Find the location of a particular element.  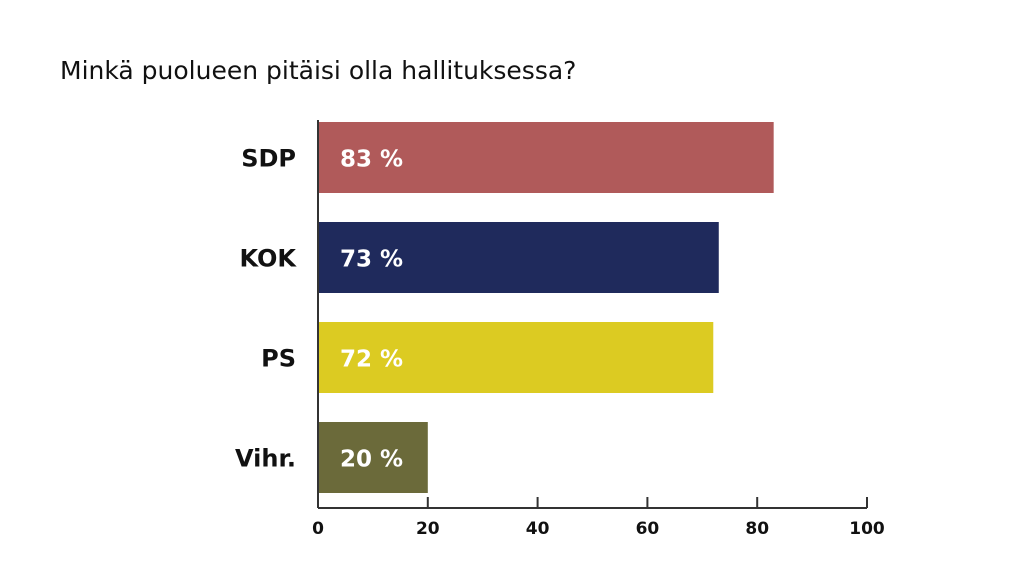

category-label: Vihr. is located at coordinates (265, 459).